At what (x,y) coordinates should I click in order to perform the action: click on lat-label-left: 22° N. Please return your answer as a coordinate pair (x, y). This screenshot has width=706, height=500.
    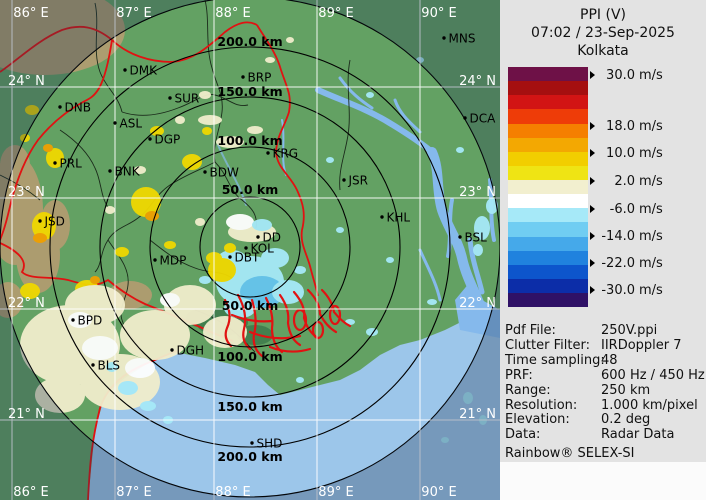
    Looking at the image, I should click on (26, 303).